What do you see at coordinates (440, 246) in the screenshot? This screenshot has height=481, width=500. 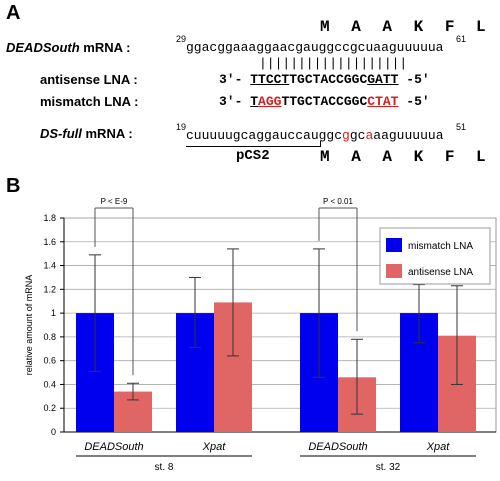 I see `legend-label: mismatch LNA` at bounding box center [440, 246].